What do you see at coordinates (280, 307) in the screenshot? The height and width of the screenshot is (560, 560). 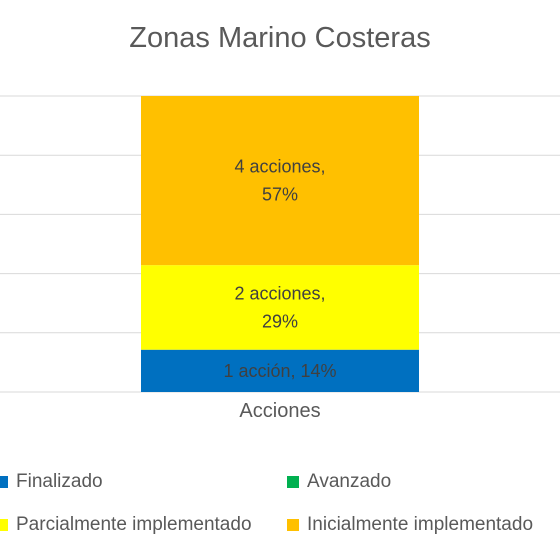 I see `bar-segment-parcialmente-implementado` at bounding box center [280, 307].